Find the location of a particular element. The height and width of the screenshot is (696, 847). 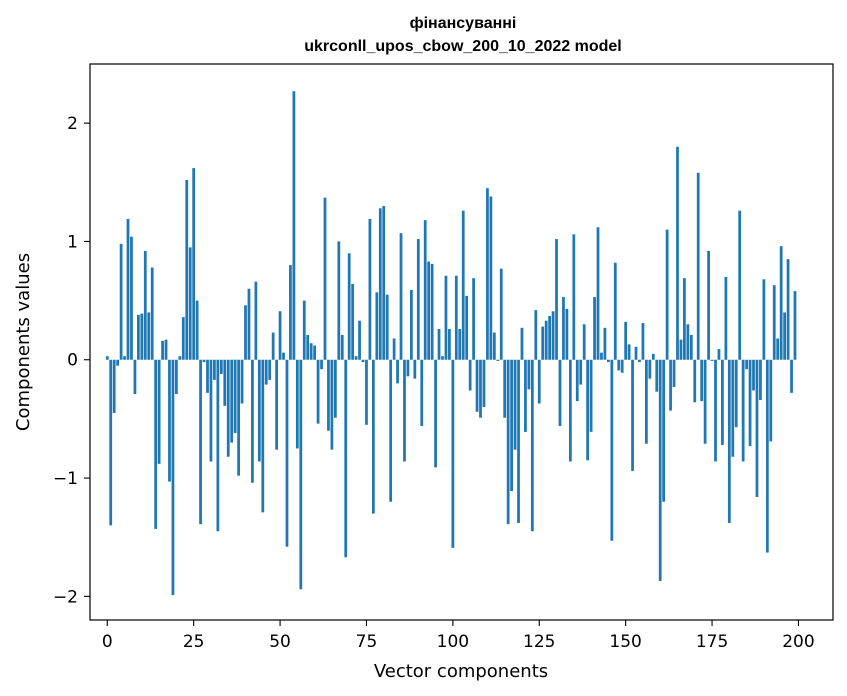

x-axis-label: Vector components is located at coordinates (461, 671).